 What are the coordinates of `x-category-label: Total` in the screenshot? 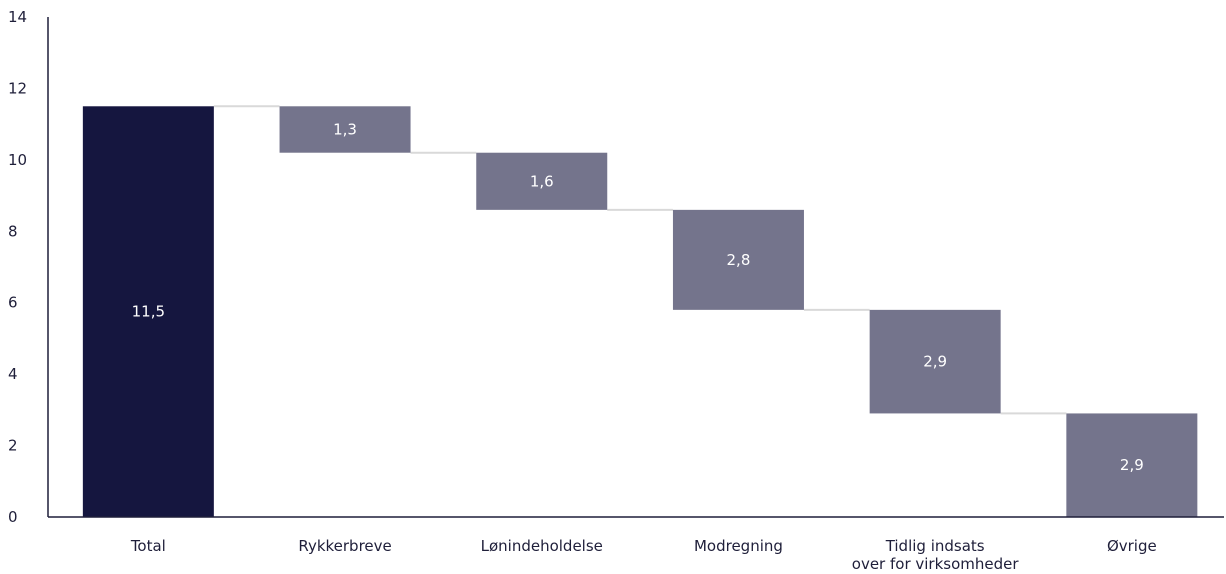 It's located at (148, 546).